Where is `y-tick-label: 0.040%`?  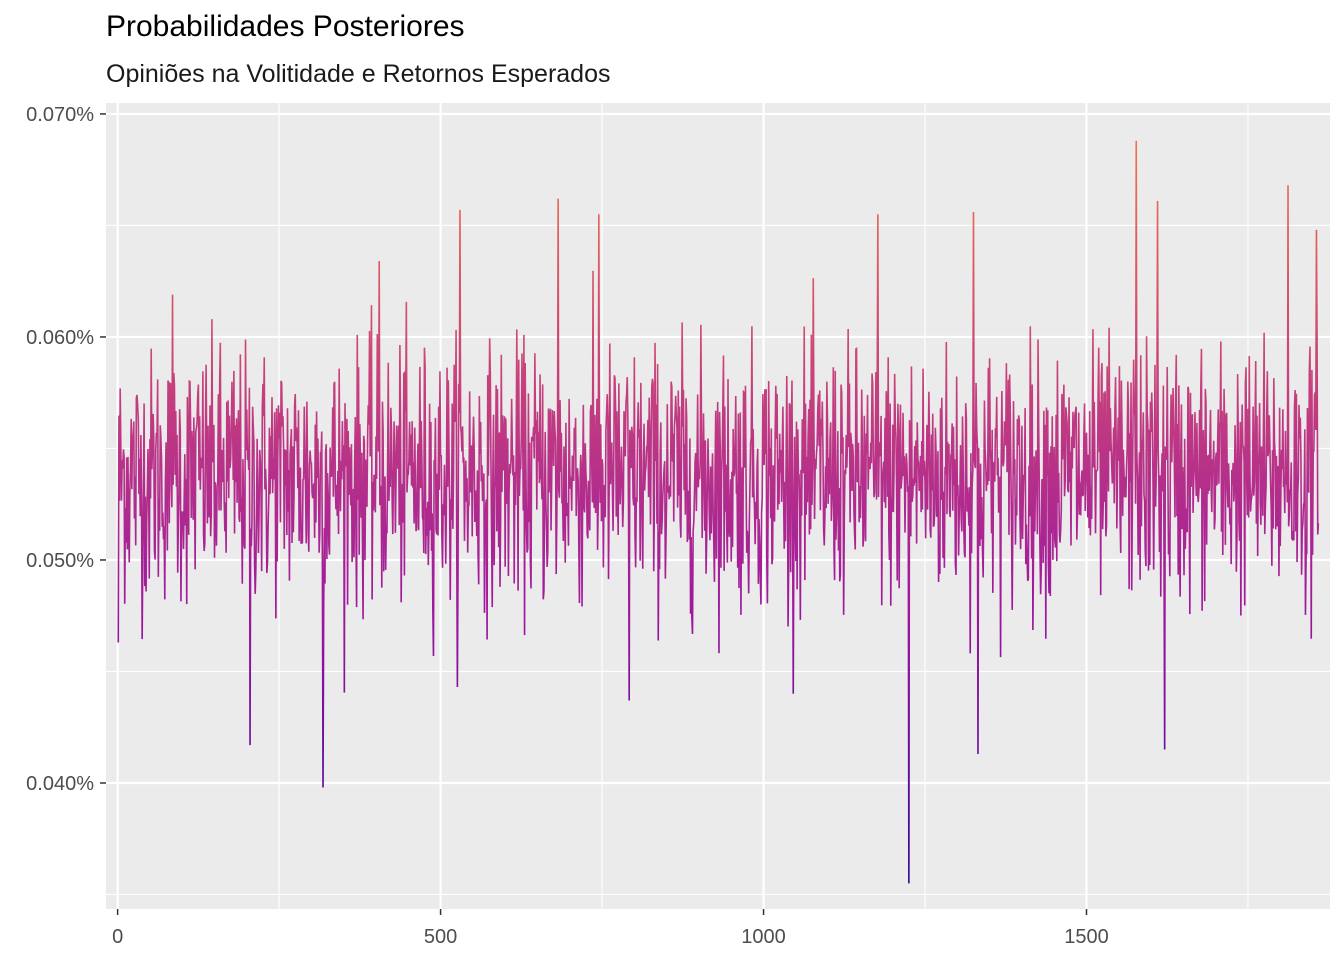 y-tick-label: 0.040% is located at coordinates (60, 784).